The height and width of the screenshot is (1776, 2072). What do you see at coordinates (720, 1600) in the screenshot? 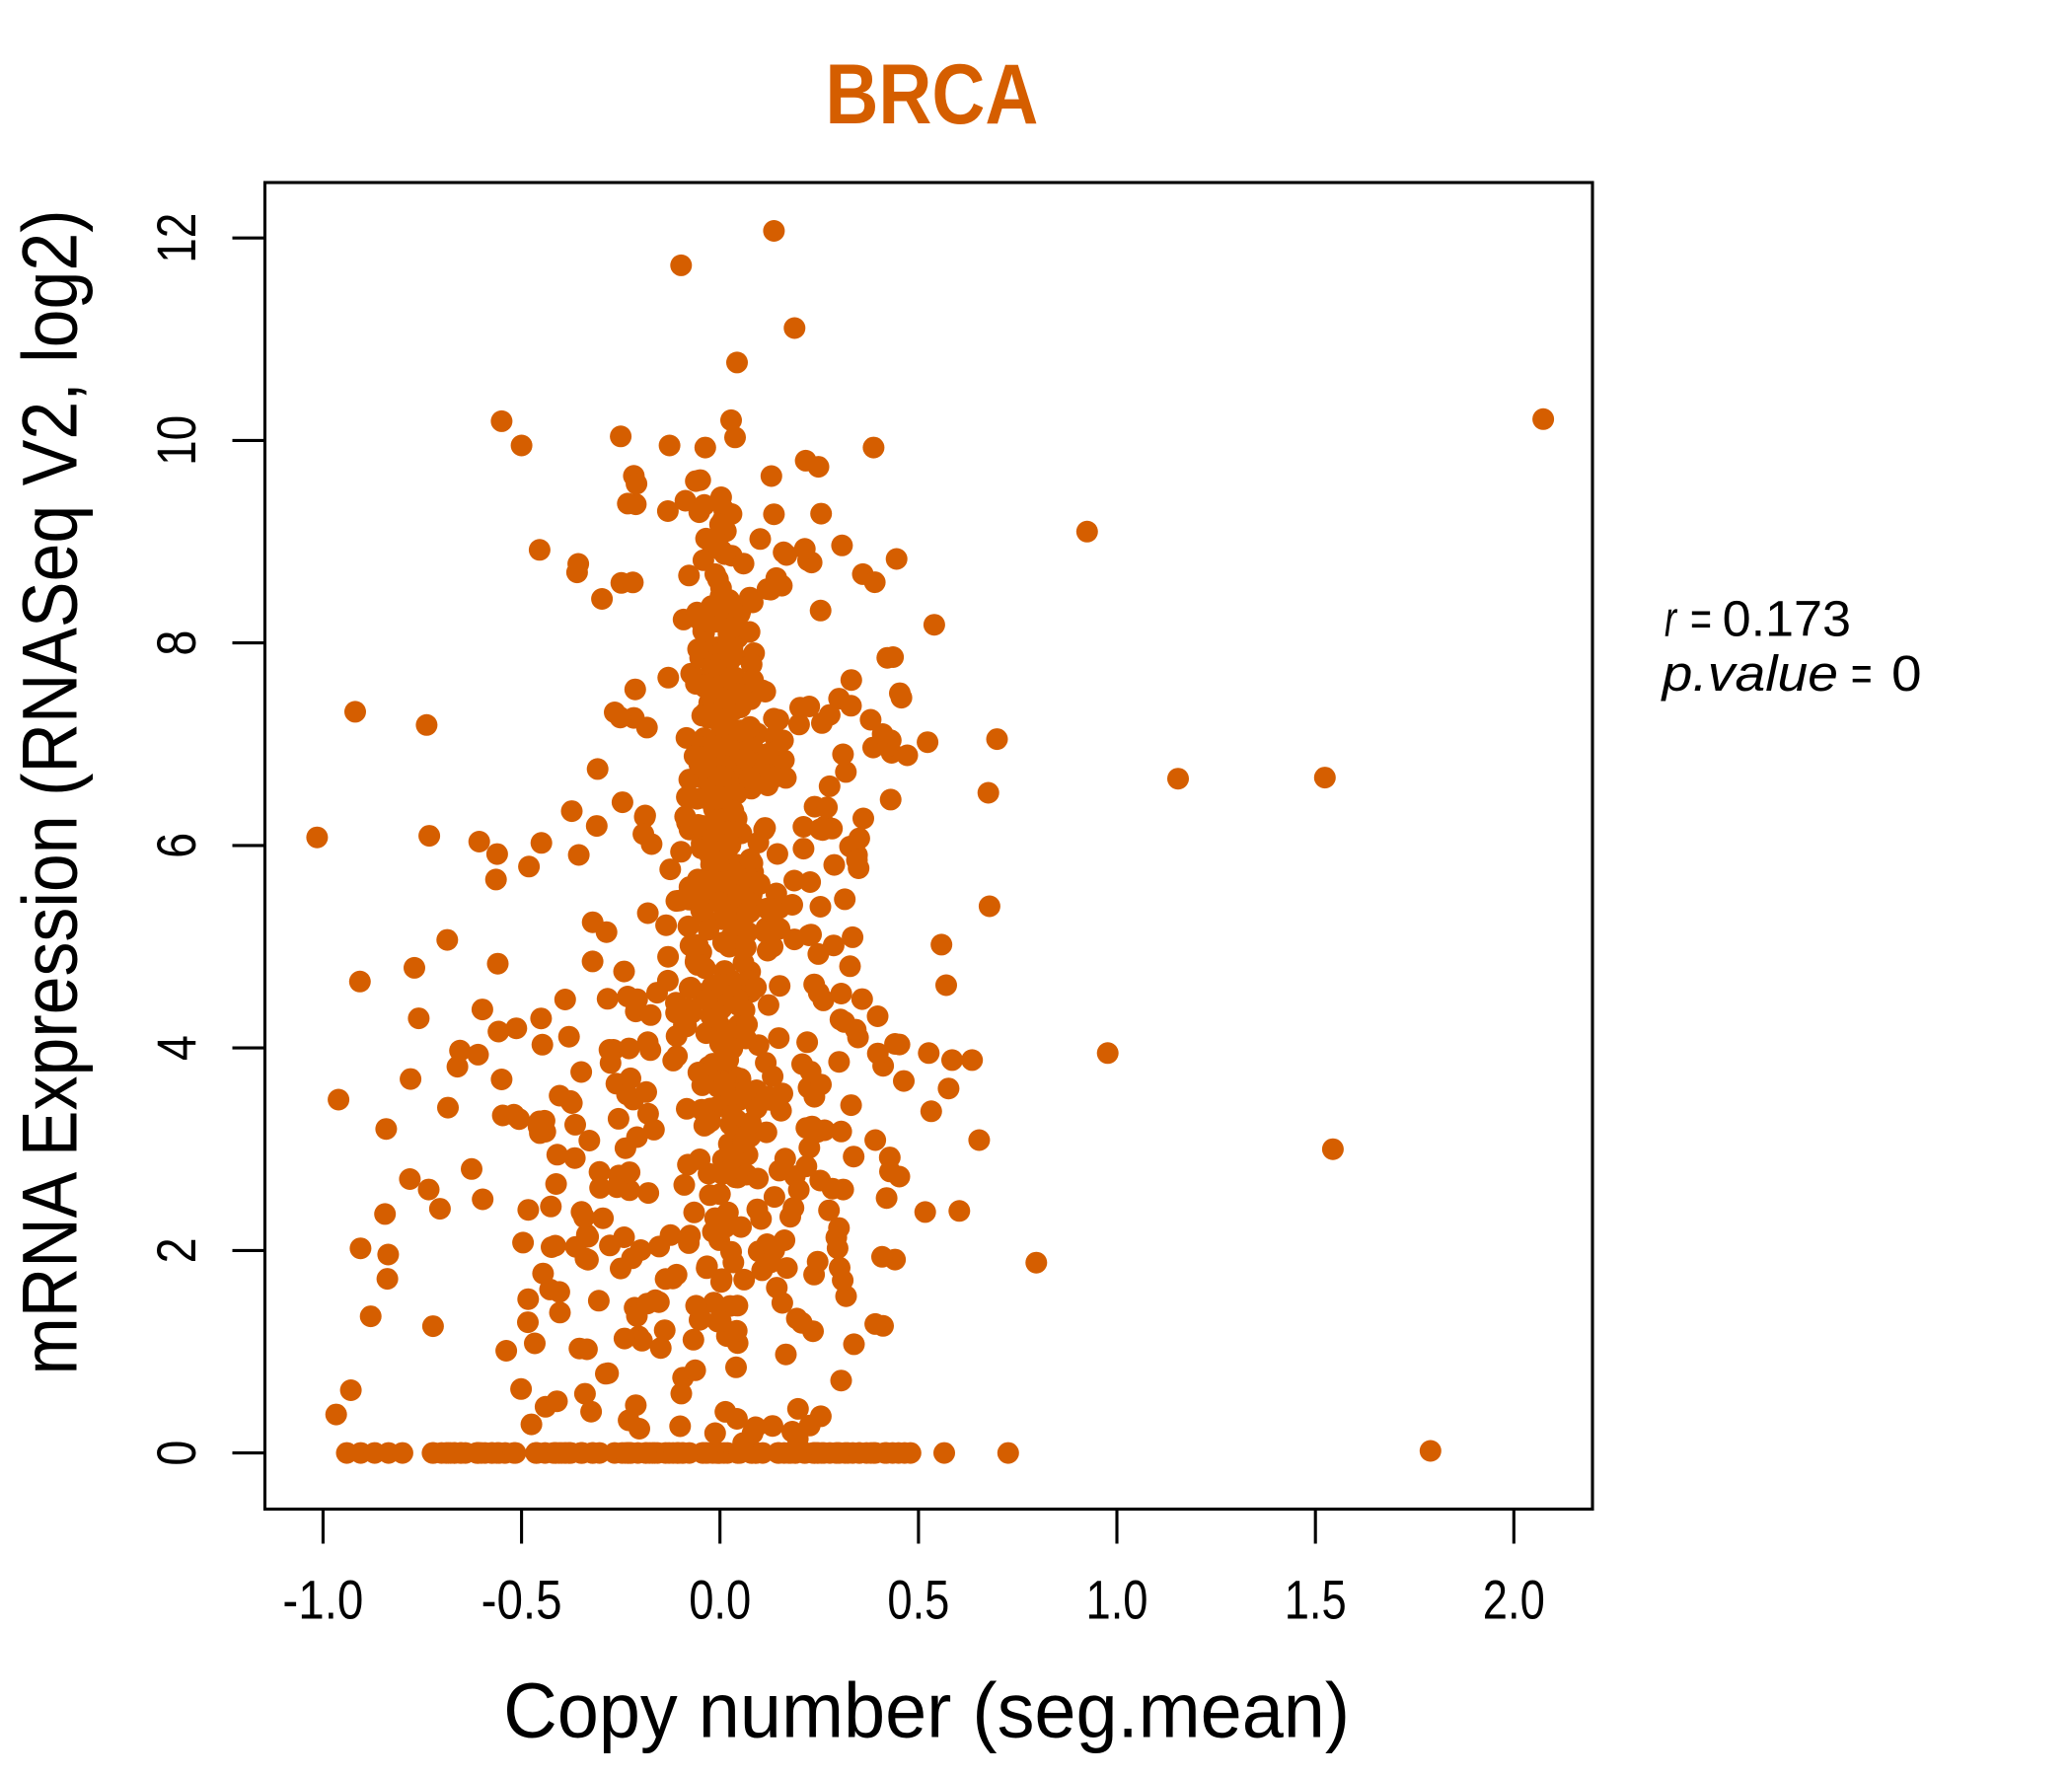
I see `svg-text: 0.0` at bounding box center [720, 1600].